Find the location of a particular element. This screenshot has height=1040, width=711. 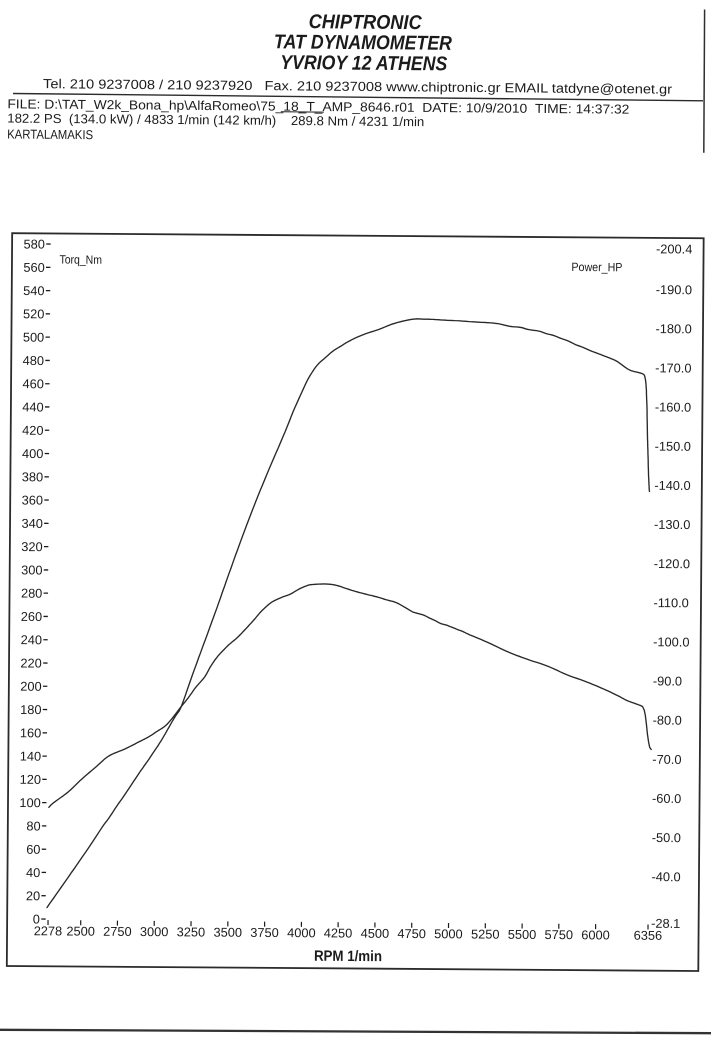

svg-text: -120.0 is located at coordinates (672, 563).